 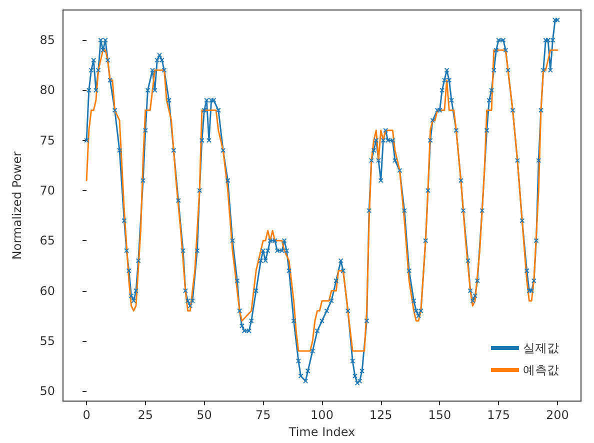 I want to click on y-tick-label: 65, so click(x=47, y=241).